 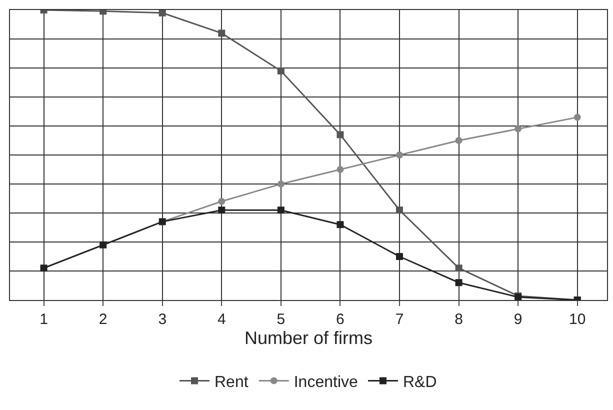 I want to click on legend-label: Incentive, so click(x=326, y=382).